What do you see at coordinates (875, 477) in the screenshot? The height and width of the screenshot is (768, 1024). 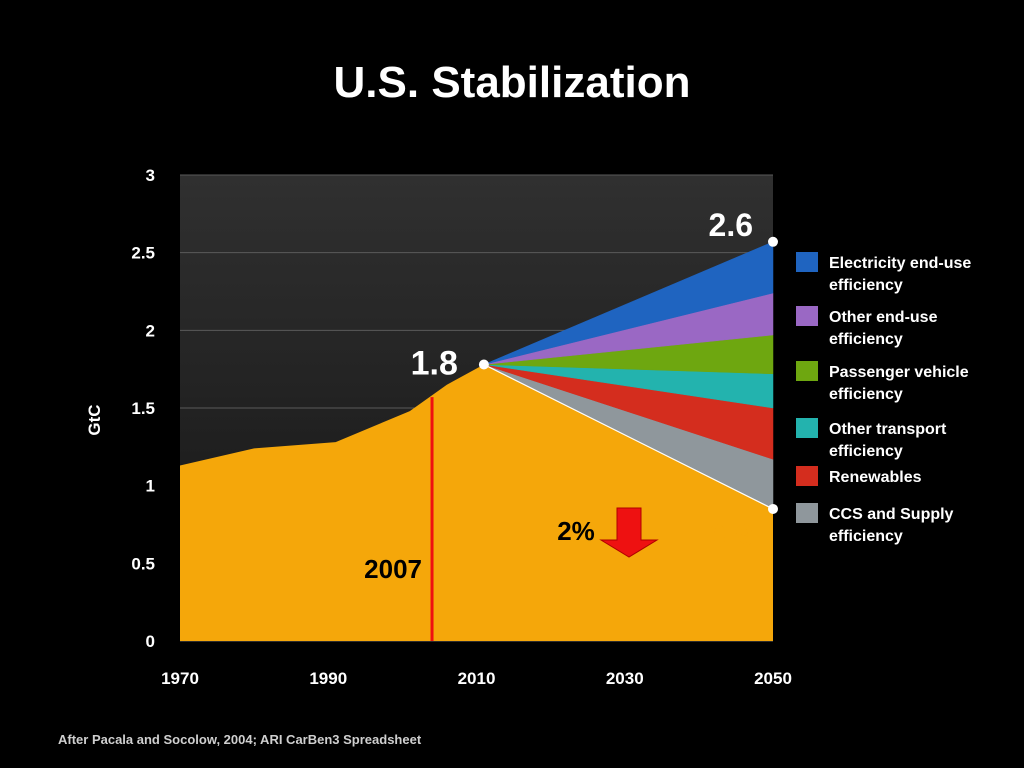 I see `legend-label-4-0: Renewables` at bounding box center [875, 477].